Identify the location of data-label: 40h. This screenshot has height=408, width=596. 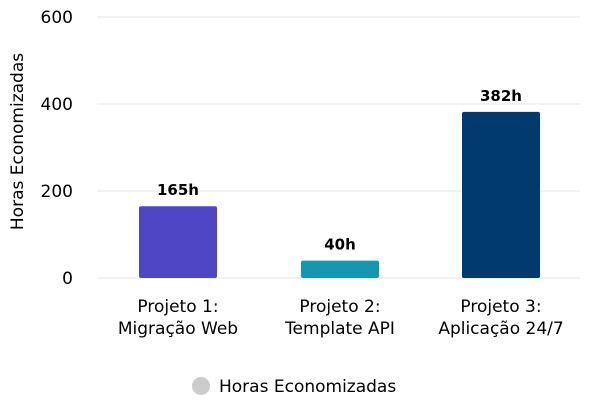
(340, 245).